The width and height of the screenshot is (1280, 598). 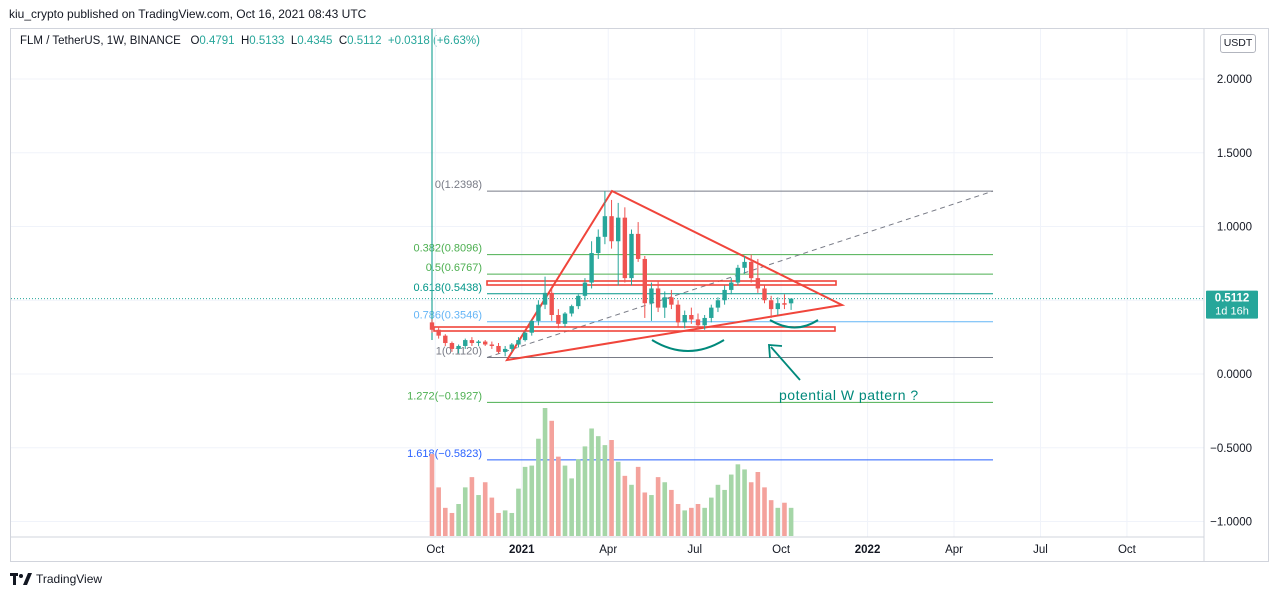 What do you see at coordinates (294, 41) in the screenshot?
I see `low-label: L` at bounding box center [294, 41].